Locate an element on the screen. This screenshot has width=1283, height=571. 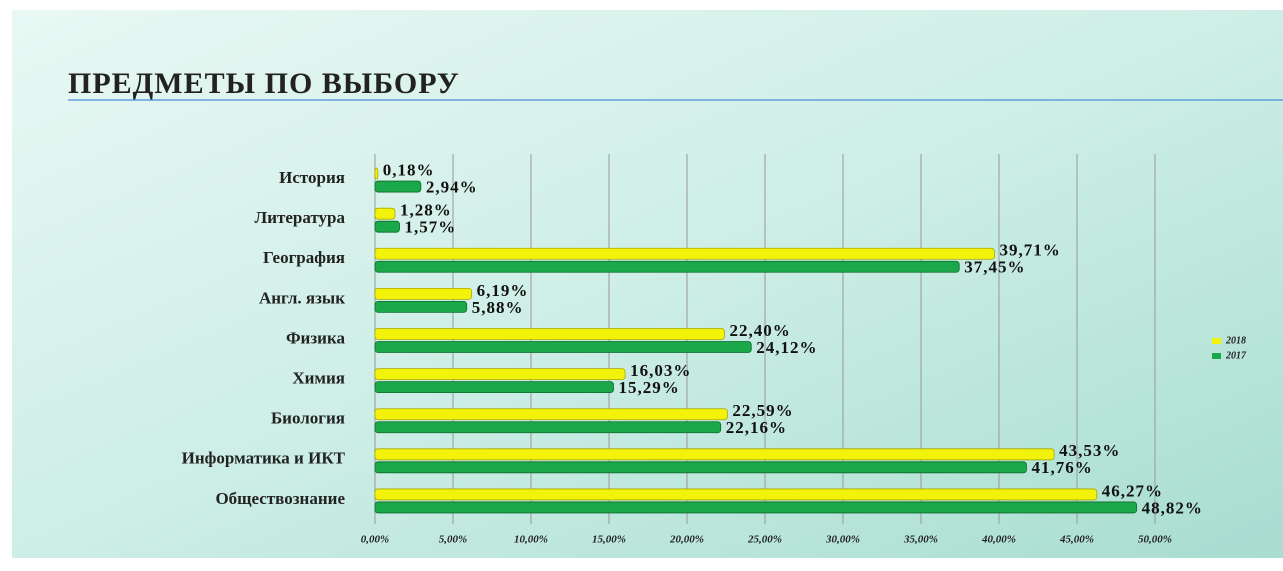
value-label: 16,03% is located at coordinates (660, 370).